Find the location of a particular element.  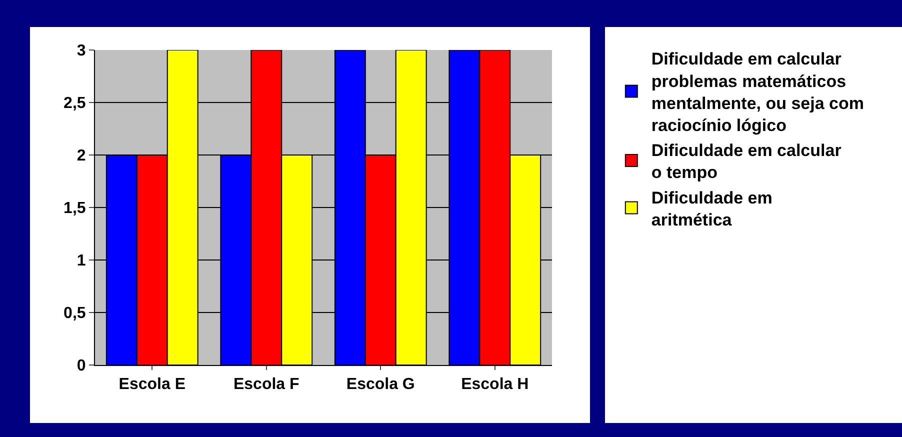

x-tick-label: Escola E is located at coordinates (152, 385).